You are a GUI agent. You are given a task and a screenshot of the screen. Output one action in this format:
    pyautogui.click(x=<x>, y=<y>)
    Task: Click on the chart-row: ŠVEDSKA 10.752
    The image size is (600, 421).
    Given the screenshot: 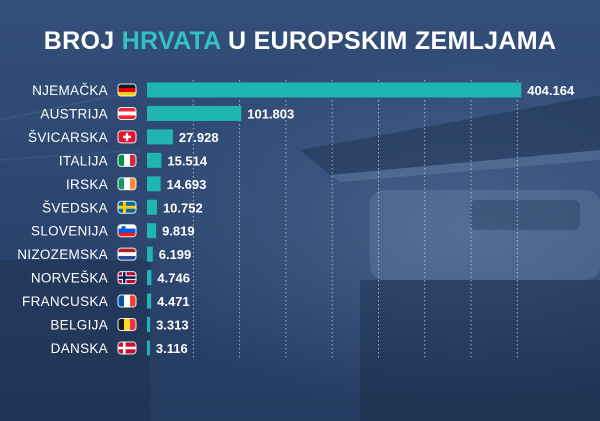 What is the action you would take?
    pyautogui.click(x=122, y=207)
    